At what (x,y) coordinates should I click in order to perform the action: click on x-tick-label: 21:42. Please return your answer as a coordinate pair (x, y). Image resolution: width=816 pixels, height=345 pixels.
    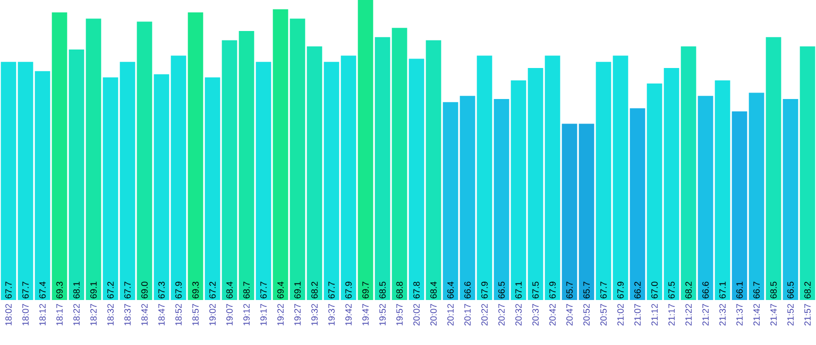
    Looking at the image, I should click on (756, 315).